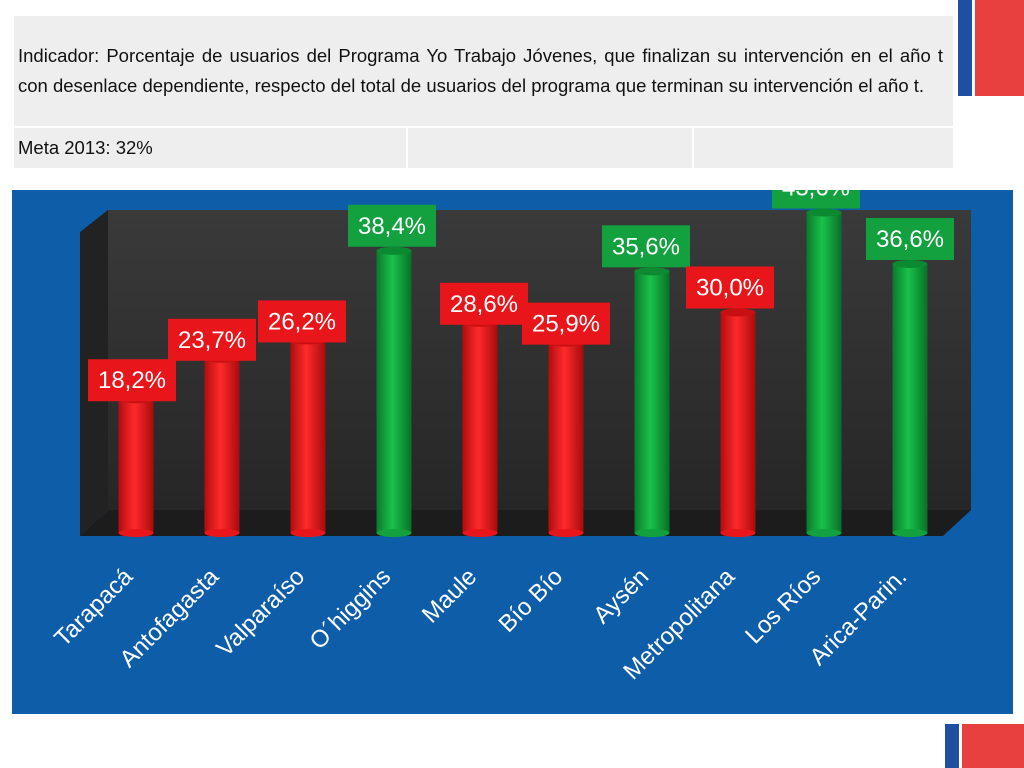  What do you see at coordinates (210, 148) in the screenshot?
I see `goal-cell: Meta 2013: 32%` at bounding box center [210, 148].